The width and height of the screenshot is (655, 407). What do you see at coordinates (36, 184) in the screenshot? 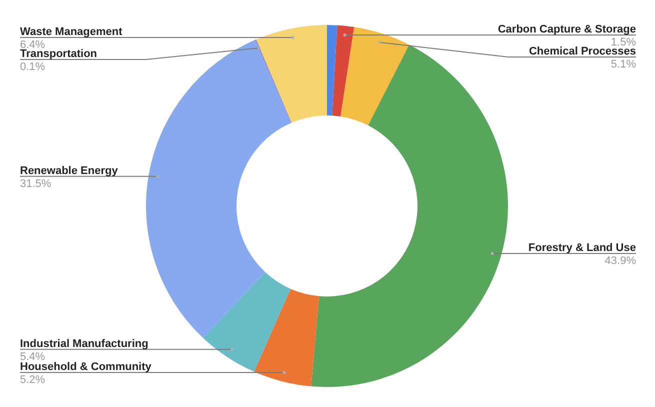
I see `data-label: 31.5%` at bounding box center [36, 184].